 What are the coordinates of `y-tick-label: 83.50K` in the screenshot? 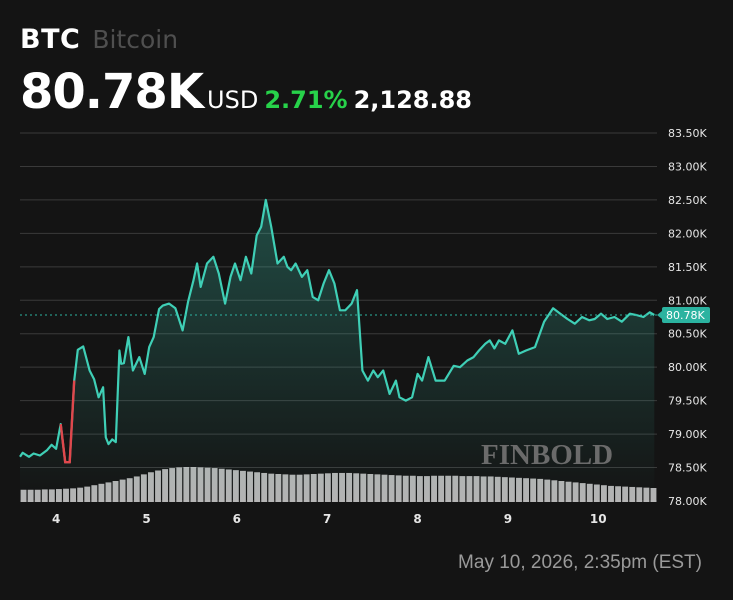 It's located at (687, 133).